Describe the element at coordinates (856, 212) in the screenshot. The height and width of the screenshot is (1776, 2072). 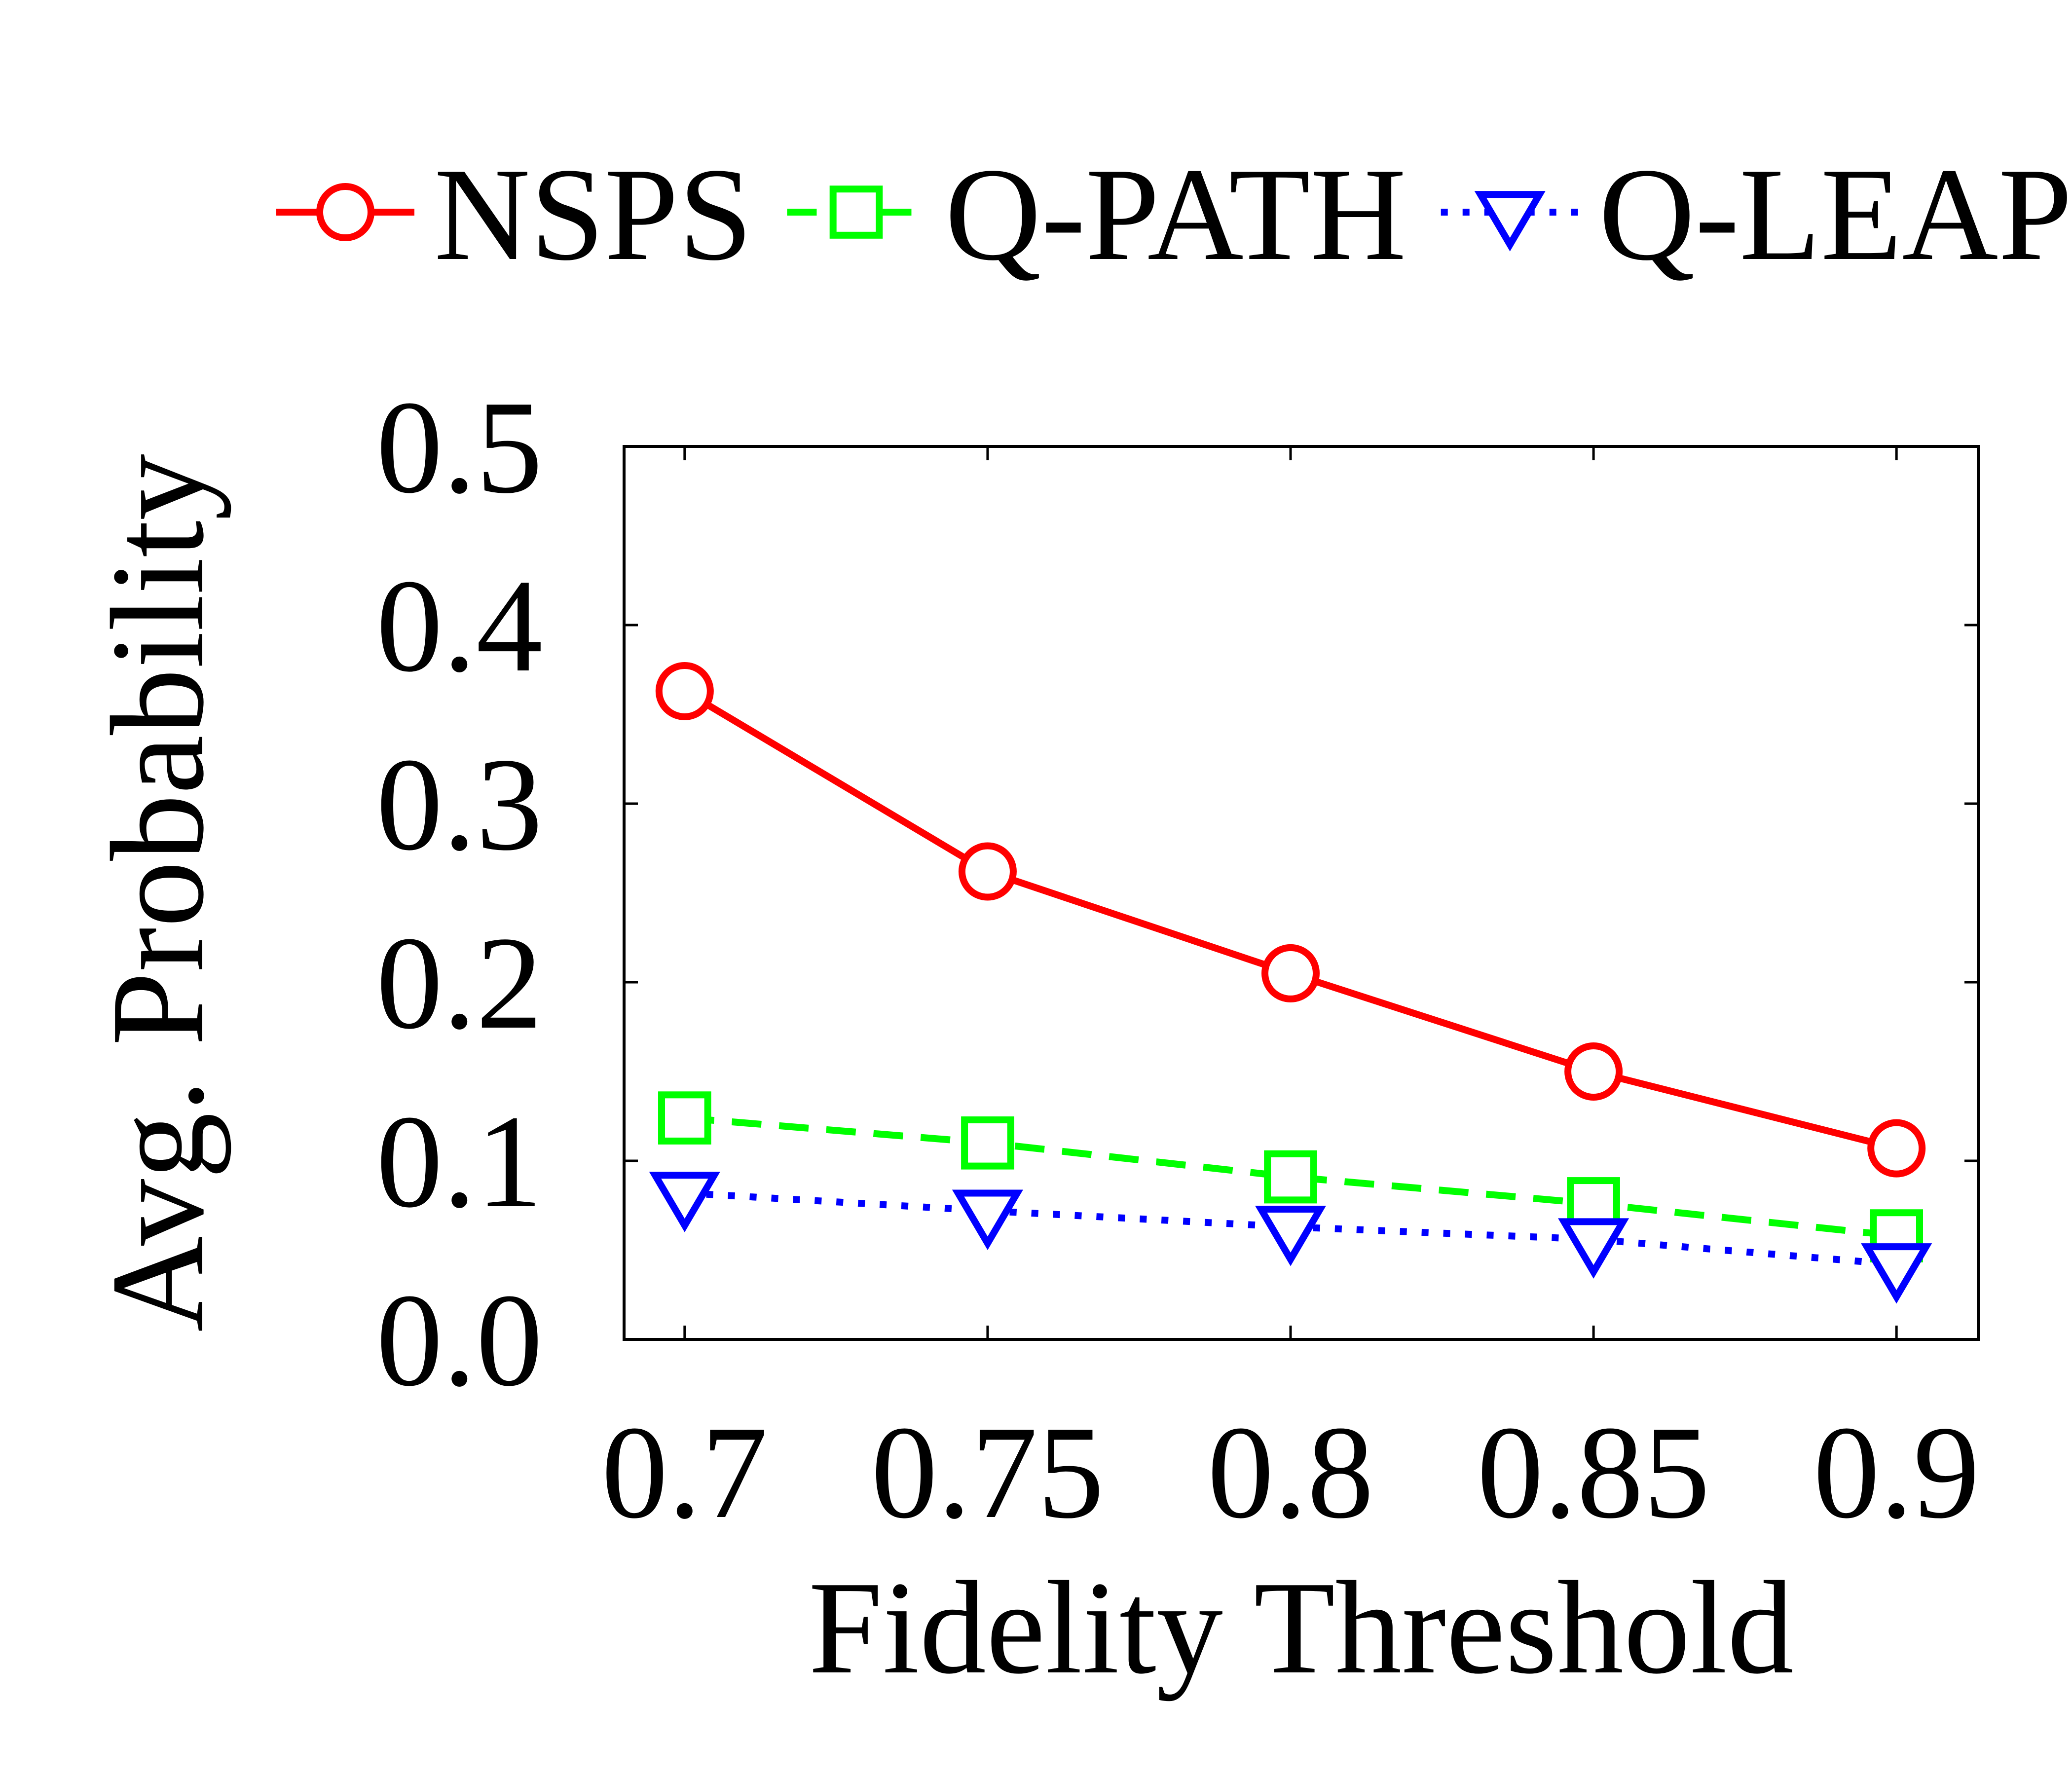
I see `legend-marker-q-path` at that location.